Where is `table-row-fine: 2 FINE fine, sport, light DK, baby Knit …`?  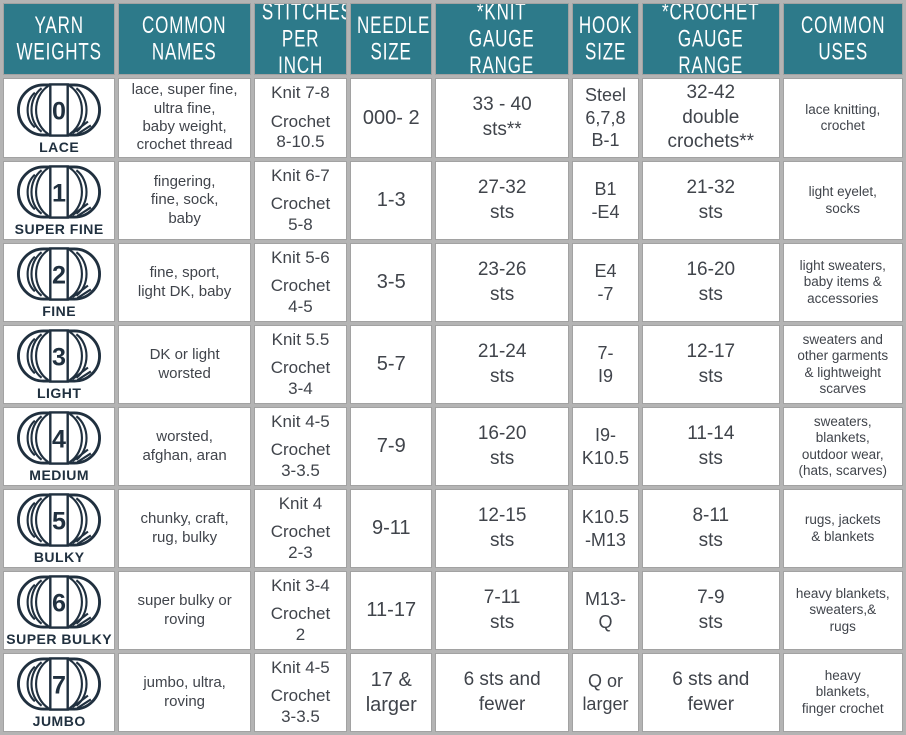 table-row-fine: 2 FINE fine, sport, light DK, baby Knit … is located at coordinates (453, 283).